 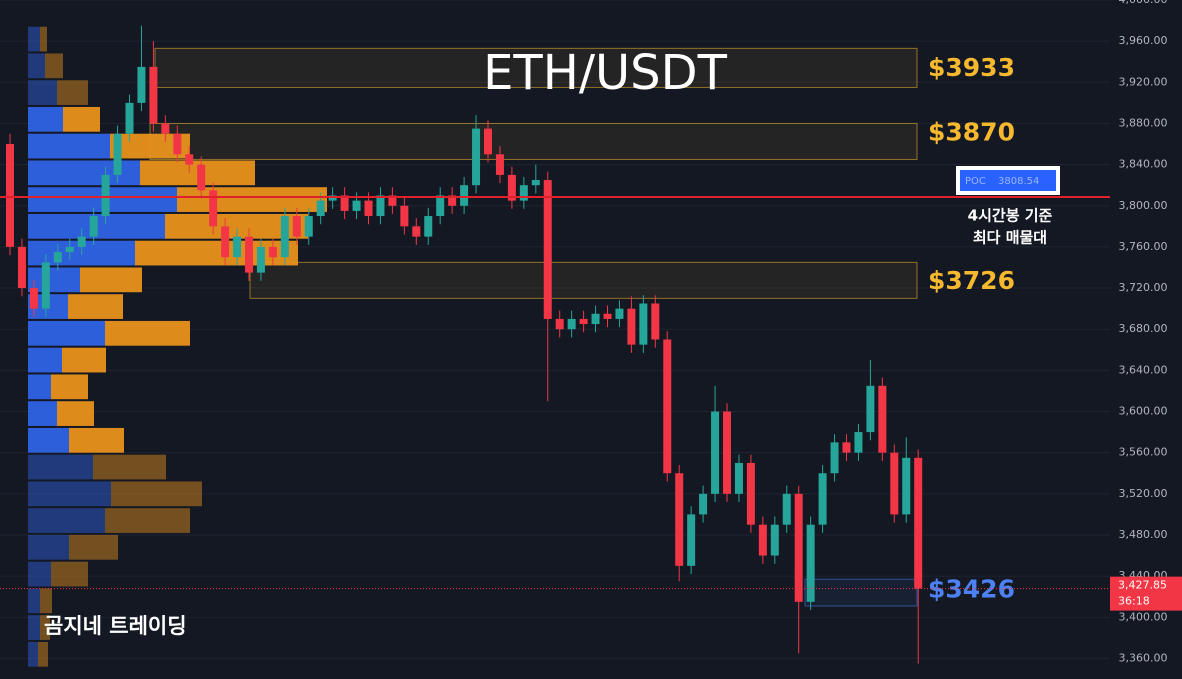 I want to click on y-tick-label: 3,920.00, so click(x=1143, y=81).